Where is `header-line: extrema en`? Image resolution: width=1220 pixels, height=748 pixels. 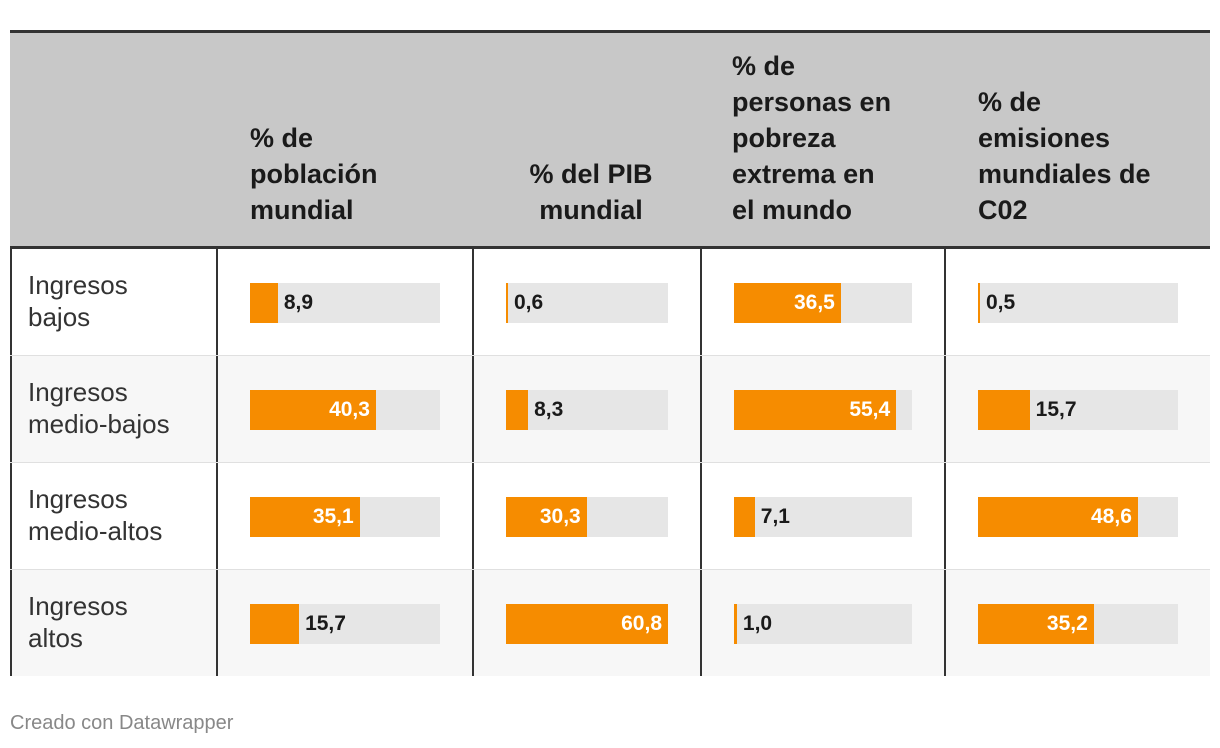 header-line: extrema en is located at coordinates (803, 174).